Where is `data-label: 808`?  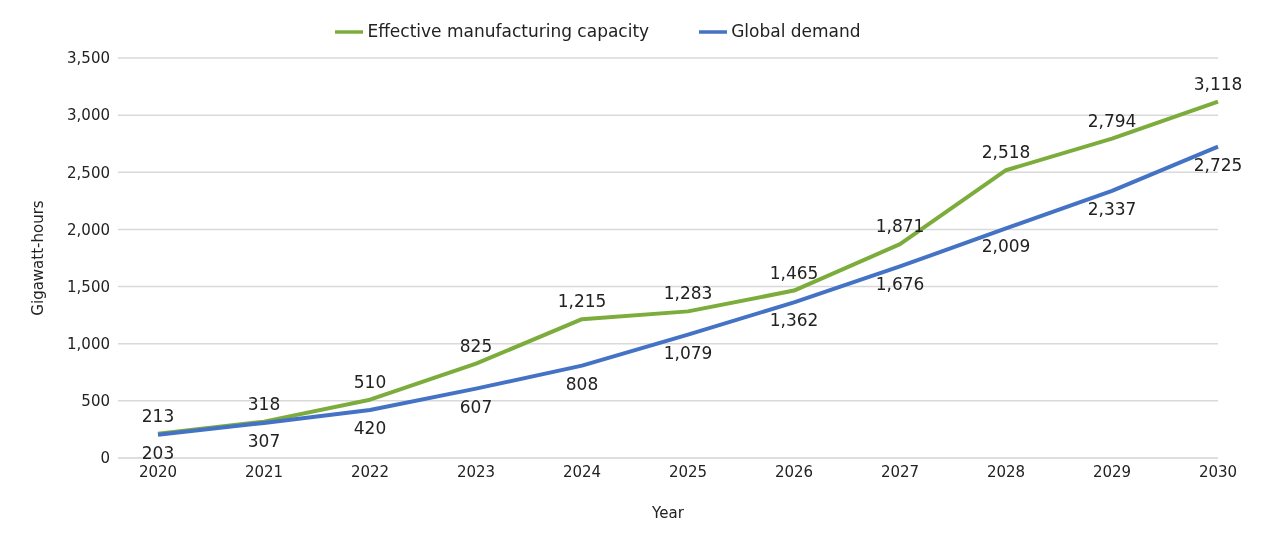
data-label: 808 is located at coordinates (582, 383).